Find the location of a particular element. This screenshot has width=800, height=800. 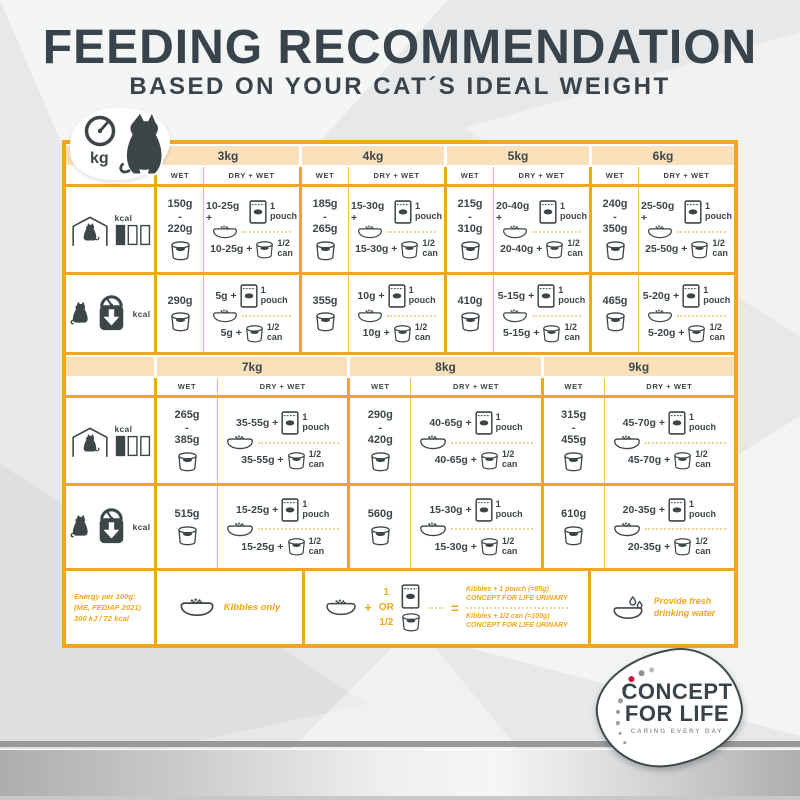

wet-amount: 290g -420g is located at coordinates (380, 428).